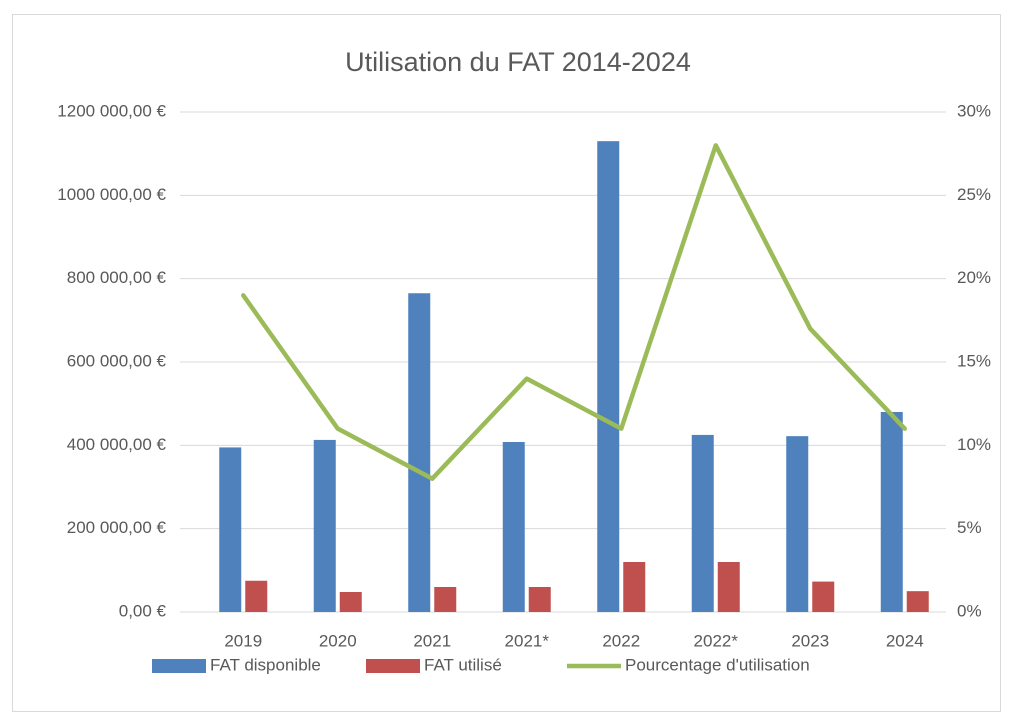  I want to click on y2-tick-label: 20%, so click(974, 277).